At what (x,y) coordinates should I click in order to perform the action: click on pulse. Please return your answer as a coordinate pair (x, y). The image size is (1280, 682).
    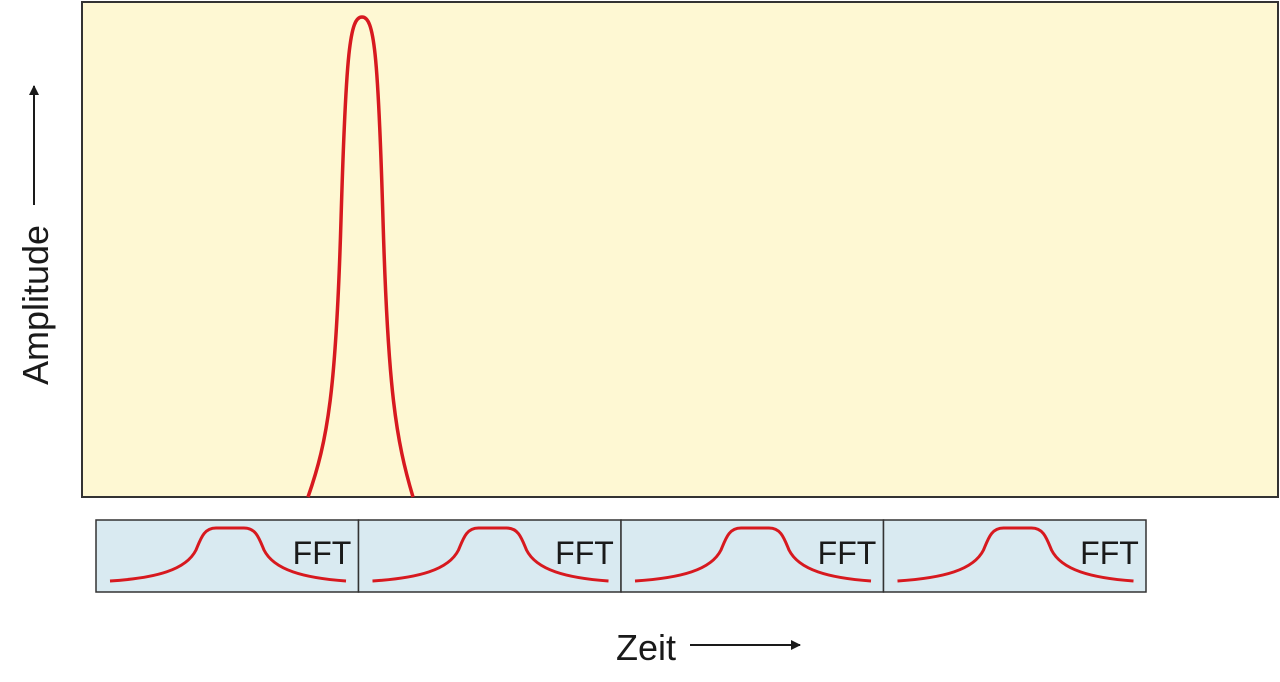
    Looking at the image, I should click on (360, 256).